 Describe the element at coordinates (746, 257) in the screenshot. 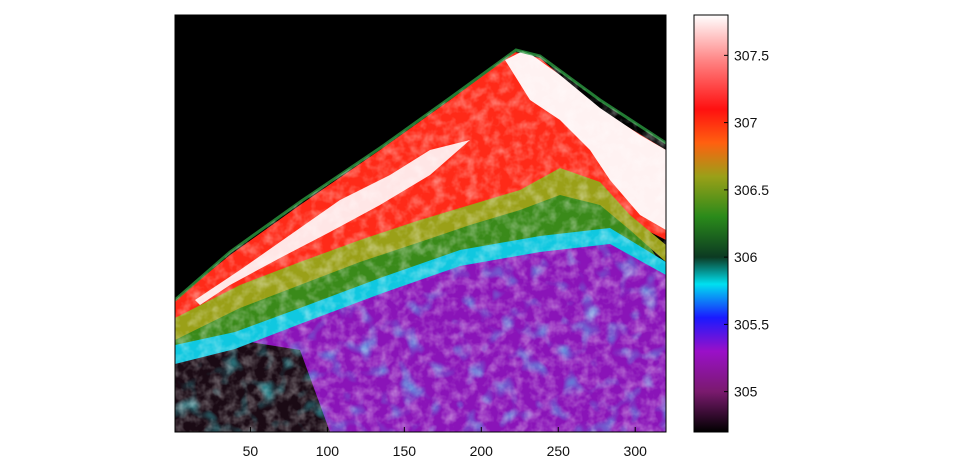

I see `colorbar-tick-label: 306` at that location.